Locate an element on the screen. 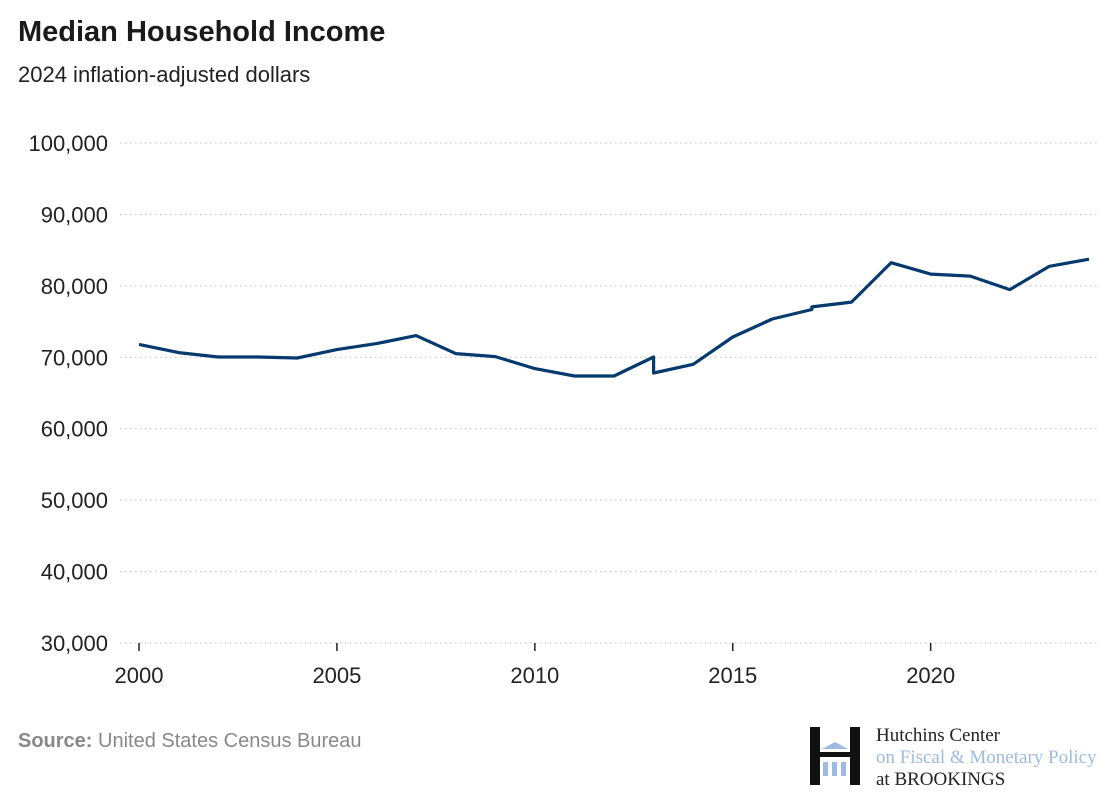  logo-line-1: Hutchins Center is located at coordinates (938, 735).